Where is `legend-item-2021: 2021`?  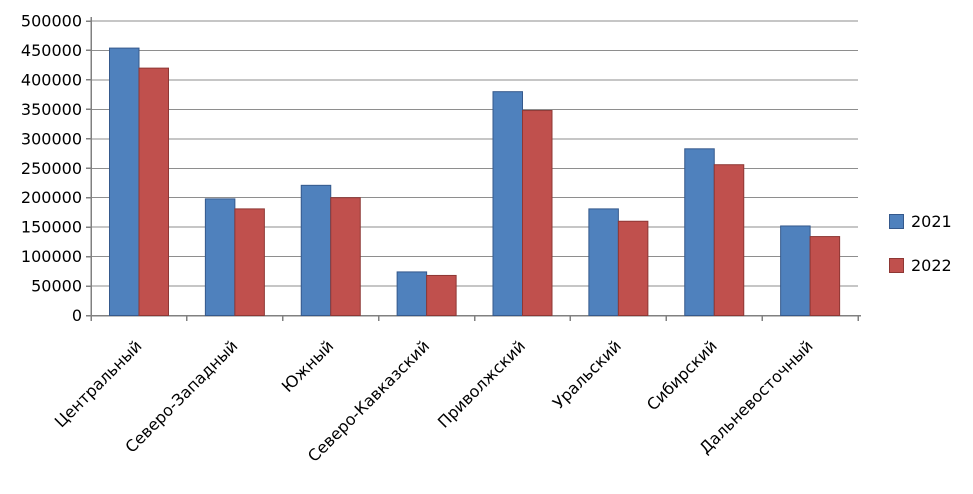
legend-item-2021: 2021 is located at coordinates (920, 221).